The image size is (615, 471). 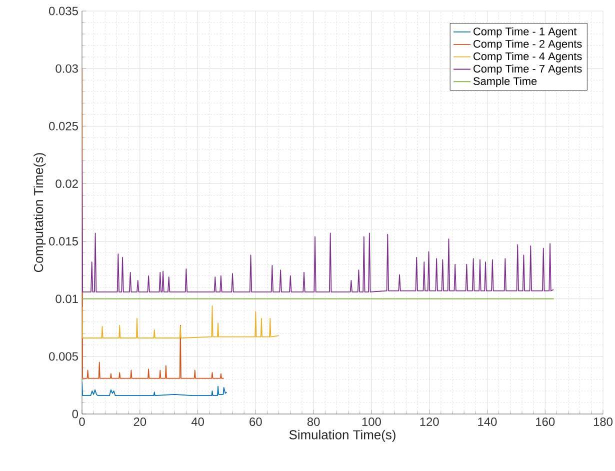 What do you see at coordinates (545, 422) in the screenshot?
I see `x-tick-label: 160` at bounding box center [545, 422].